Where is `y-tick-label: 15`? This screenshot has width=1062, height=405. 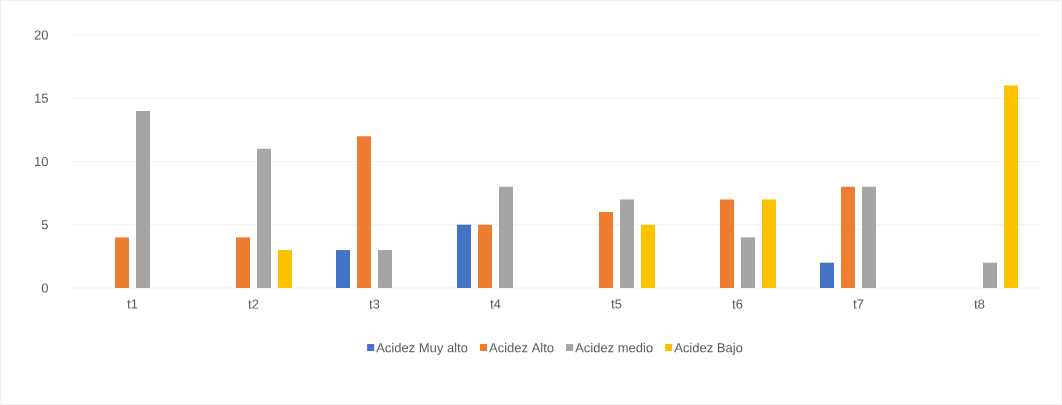 y-tick-label: 15 is located at coordinates (41, 98).